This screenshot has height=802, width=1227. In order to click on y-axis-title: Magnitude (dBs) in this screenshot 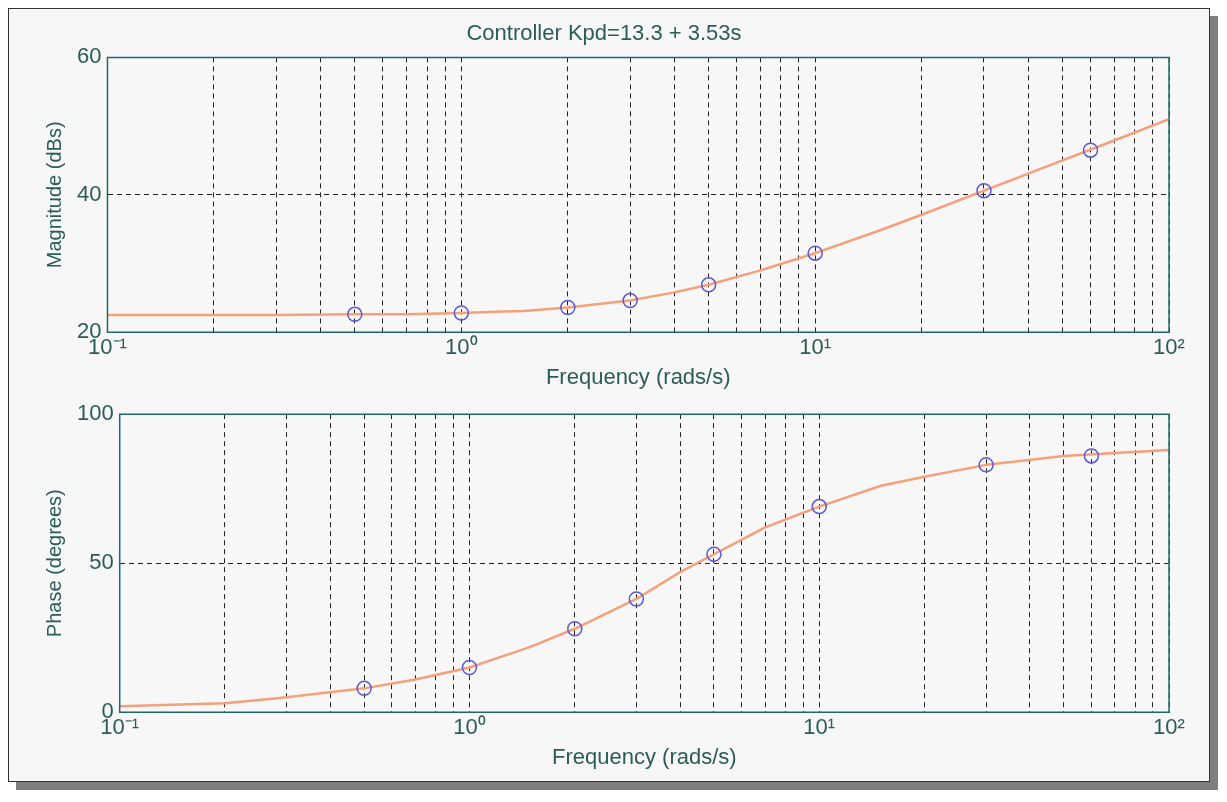, I will do `click(53, 195)`.